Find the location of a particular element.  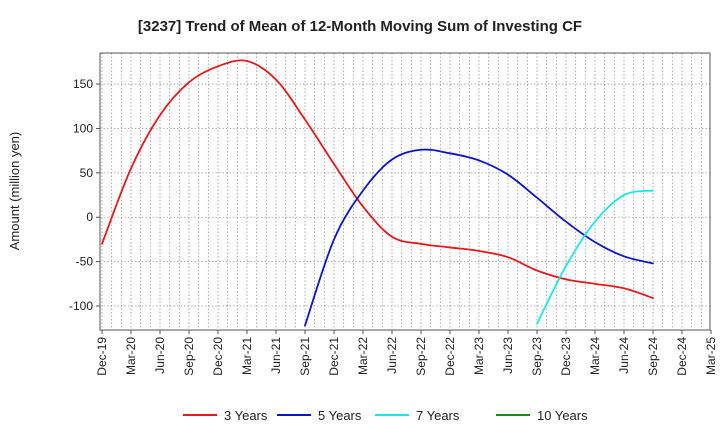

legend: 3 Years 5 Years 7 Years 10 Years is located at coordinates (385, 415).